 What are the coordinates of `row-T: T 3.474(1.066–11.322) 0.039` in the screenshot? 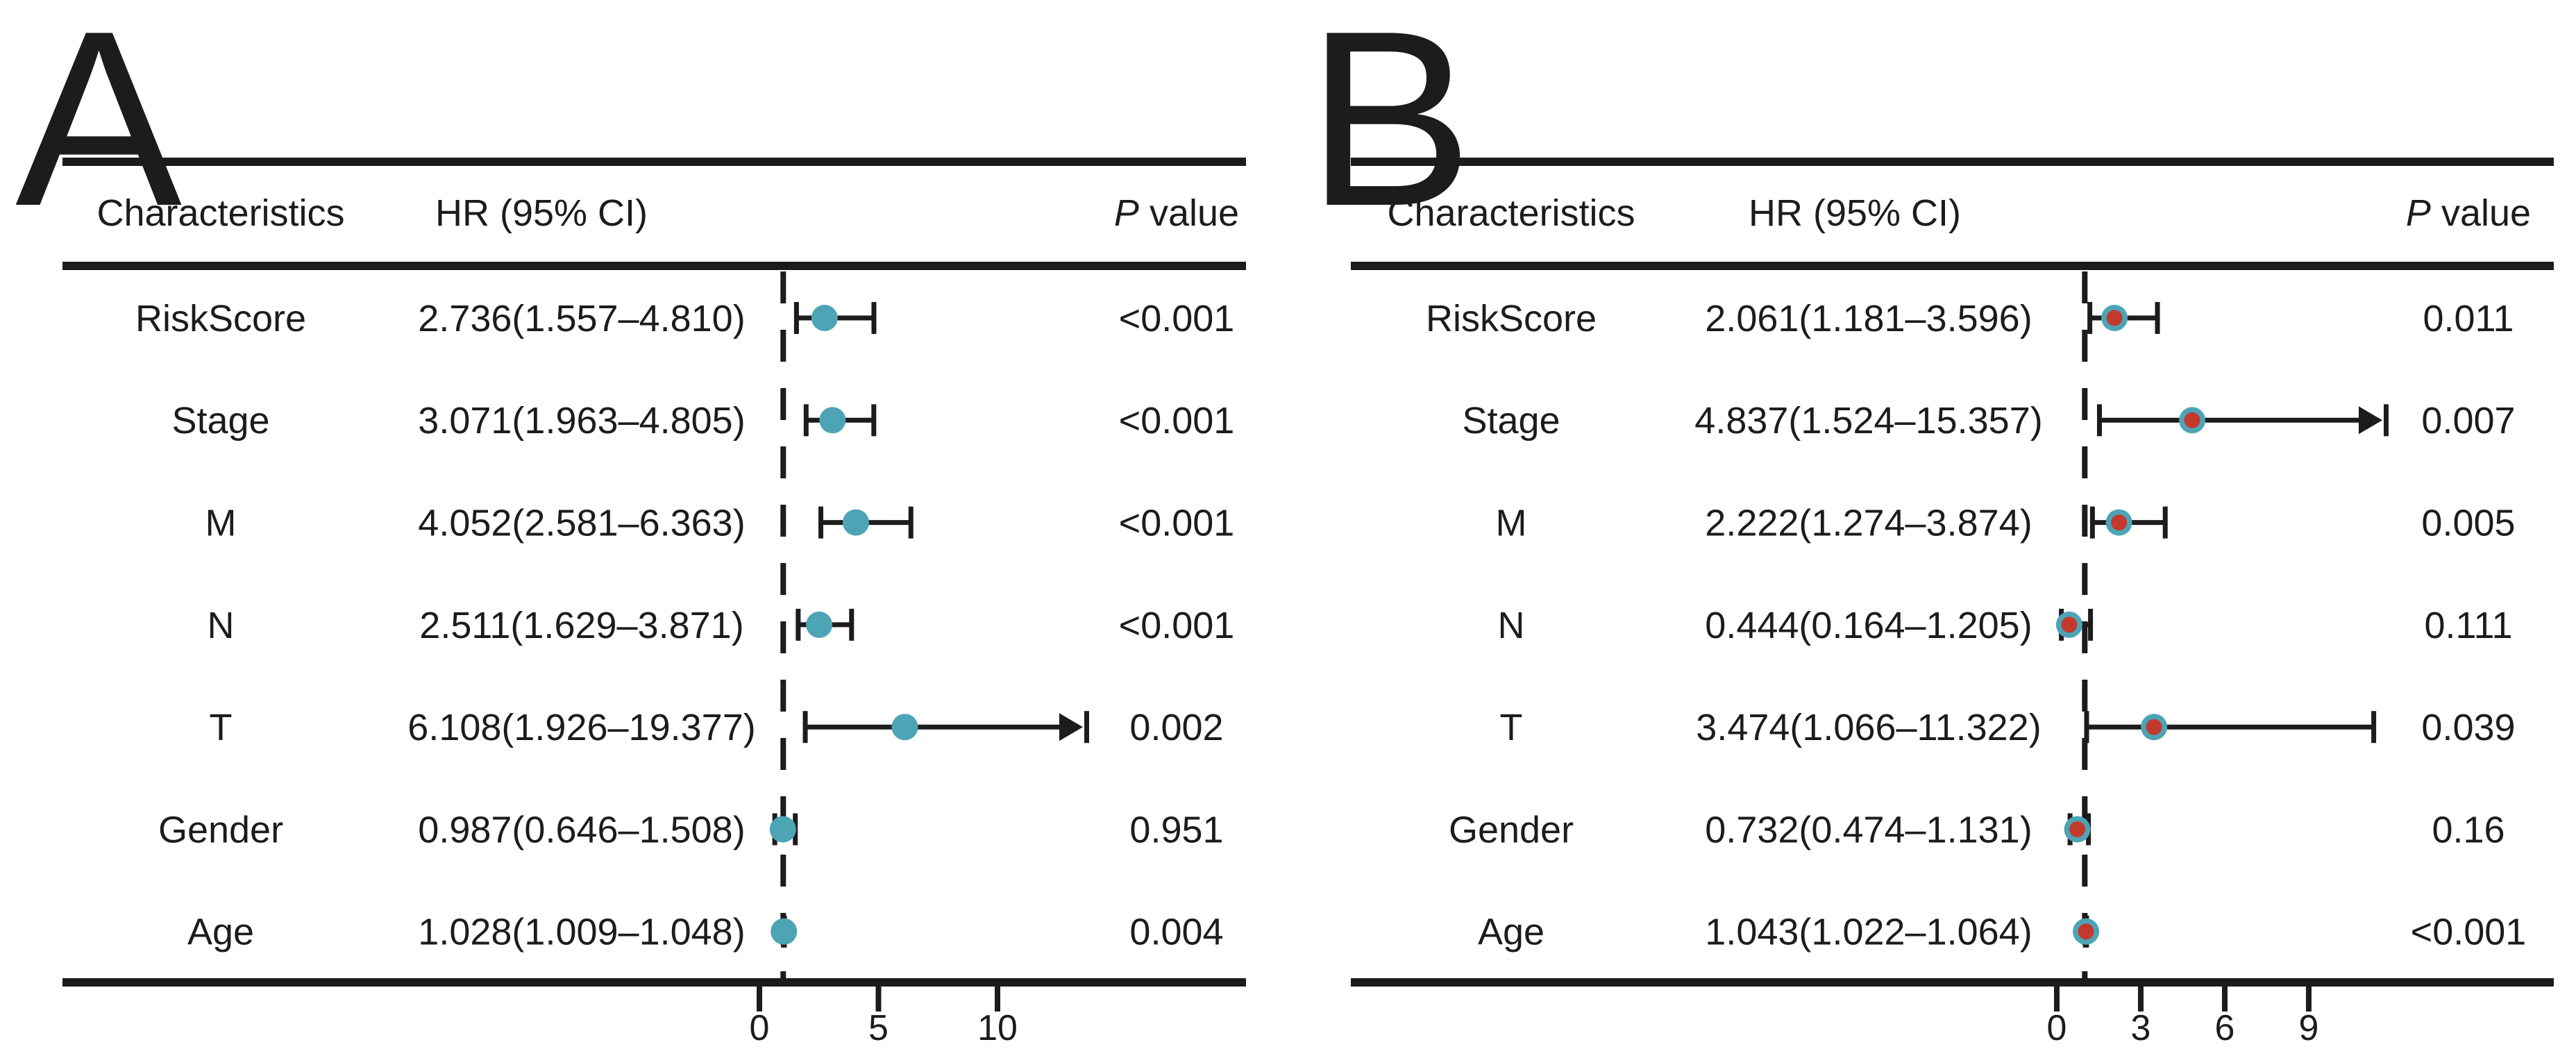 It's located at (2008, 727).